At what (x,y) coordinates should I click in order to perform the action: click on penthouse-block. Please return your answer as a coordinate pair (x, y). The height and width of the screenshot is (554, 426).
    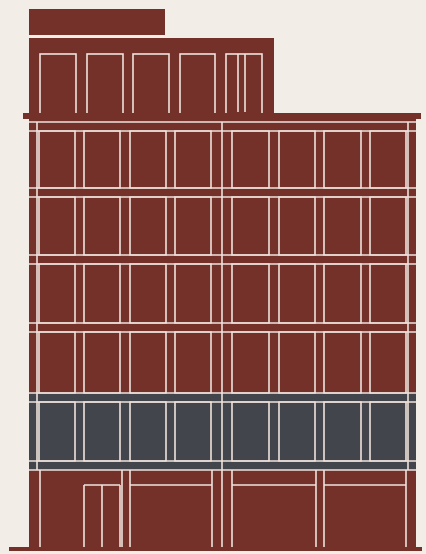
    Looking at the image, I should click on (151, 75).